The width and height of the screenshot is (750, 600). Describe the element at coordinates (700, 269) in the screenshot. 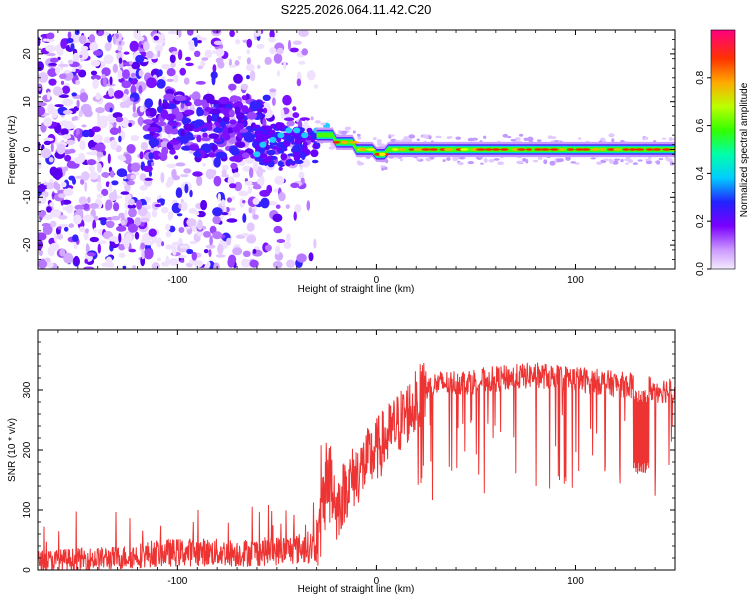

I see `colorbar-tick-label: 0.0` at that location.